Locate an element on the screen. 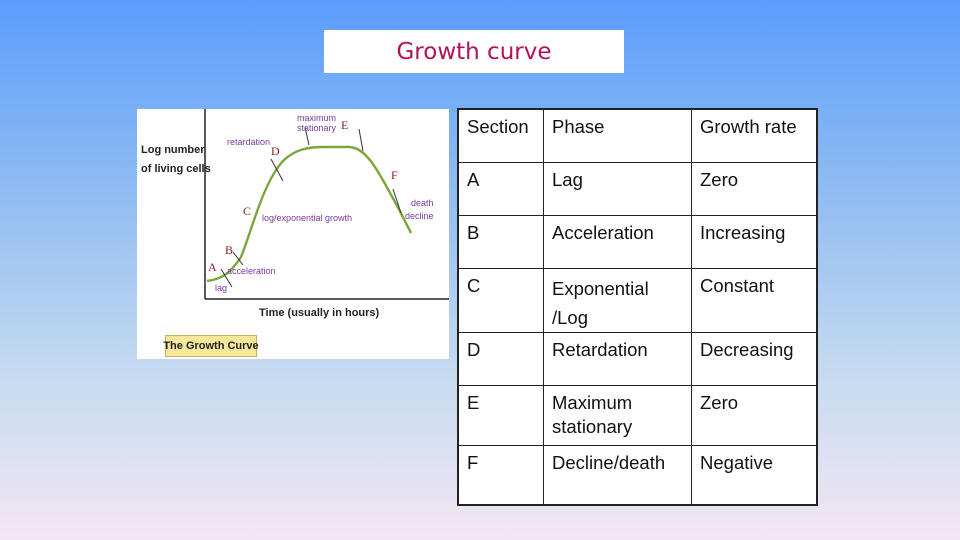 Image resolution: width=960 pixels, height=540 pixels. cell-phase: Lag is located at coordinates (617, 188).